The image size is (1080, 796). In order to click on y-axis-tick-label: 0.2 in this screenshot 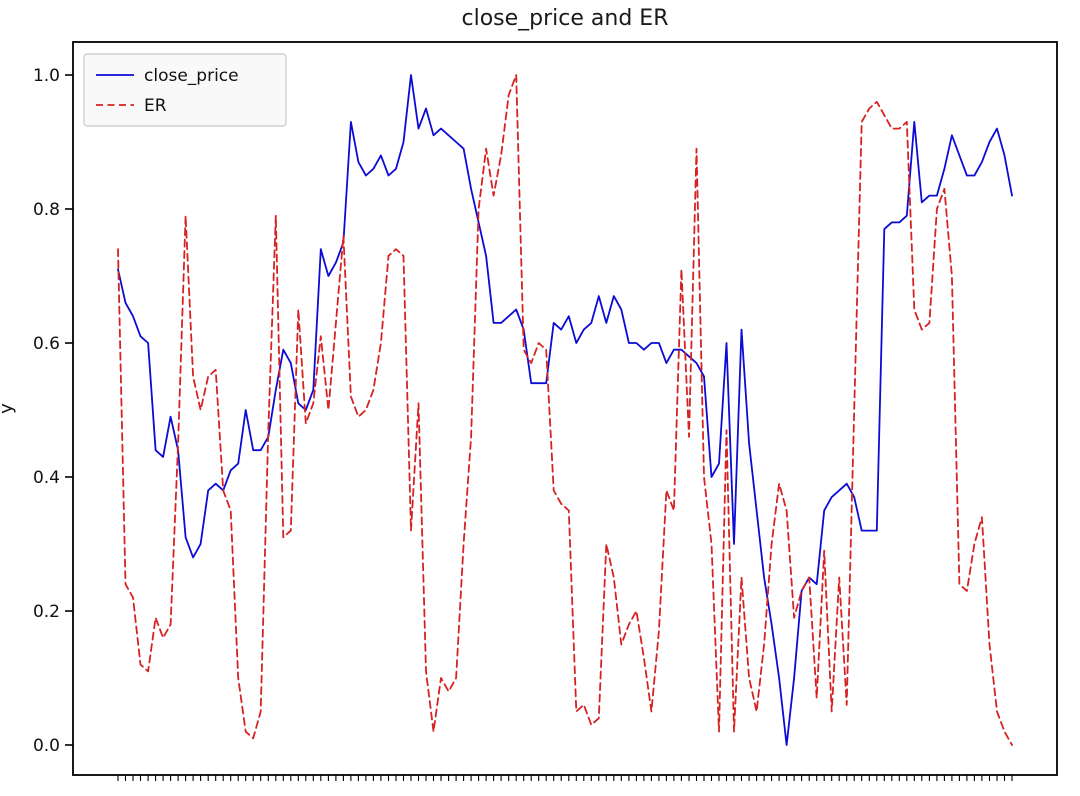, I will do `click(46, 612)`.